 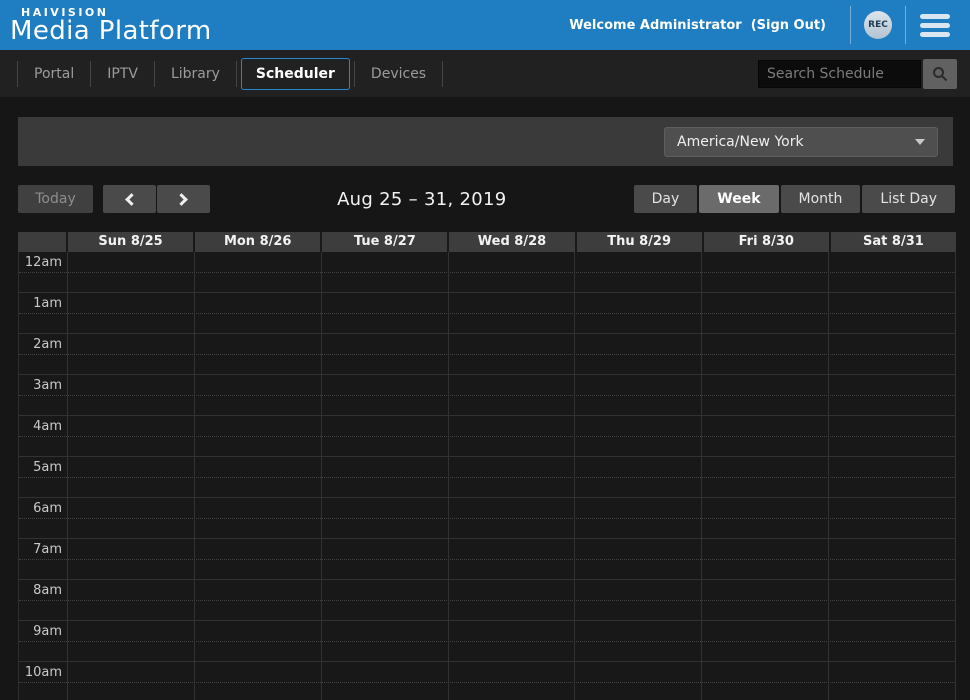 What do you see at coordinates (665, 199) in the screenshot?
I see `view-day-button: Day` at bounding box center [665, 199].